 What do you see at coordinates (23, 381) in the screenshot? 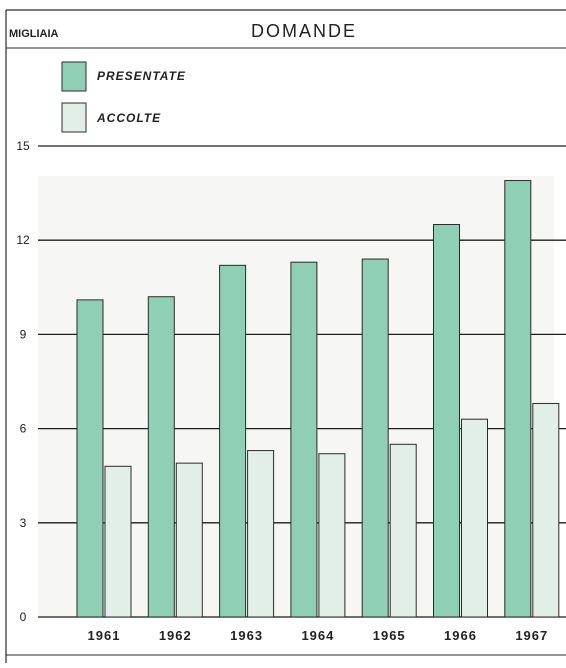
I see `y-tick-labels: 0 3 6 9 12 15` at bounding box center [23, 381].